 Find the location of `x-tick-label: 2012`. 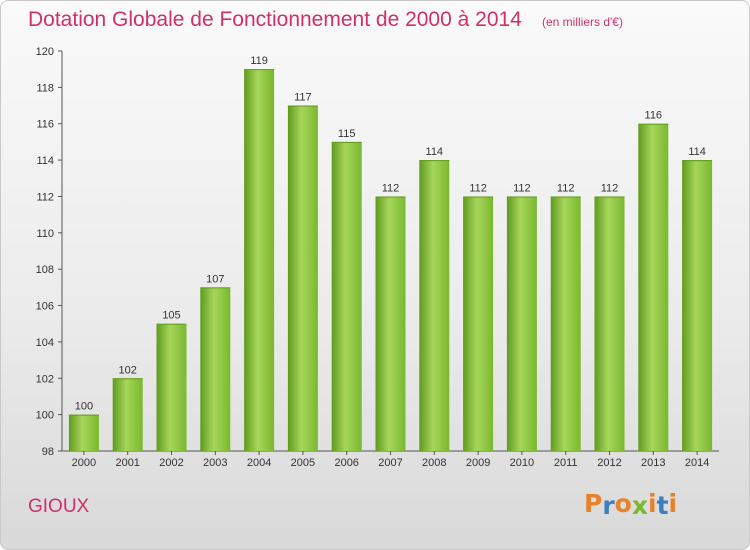

x-tick-label: 2012 is located at coordinates (609, 463).